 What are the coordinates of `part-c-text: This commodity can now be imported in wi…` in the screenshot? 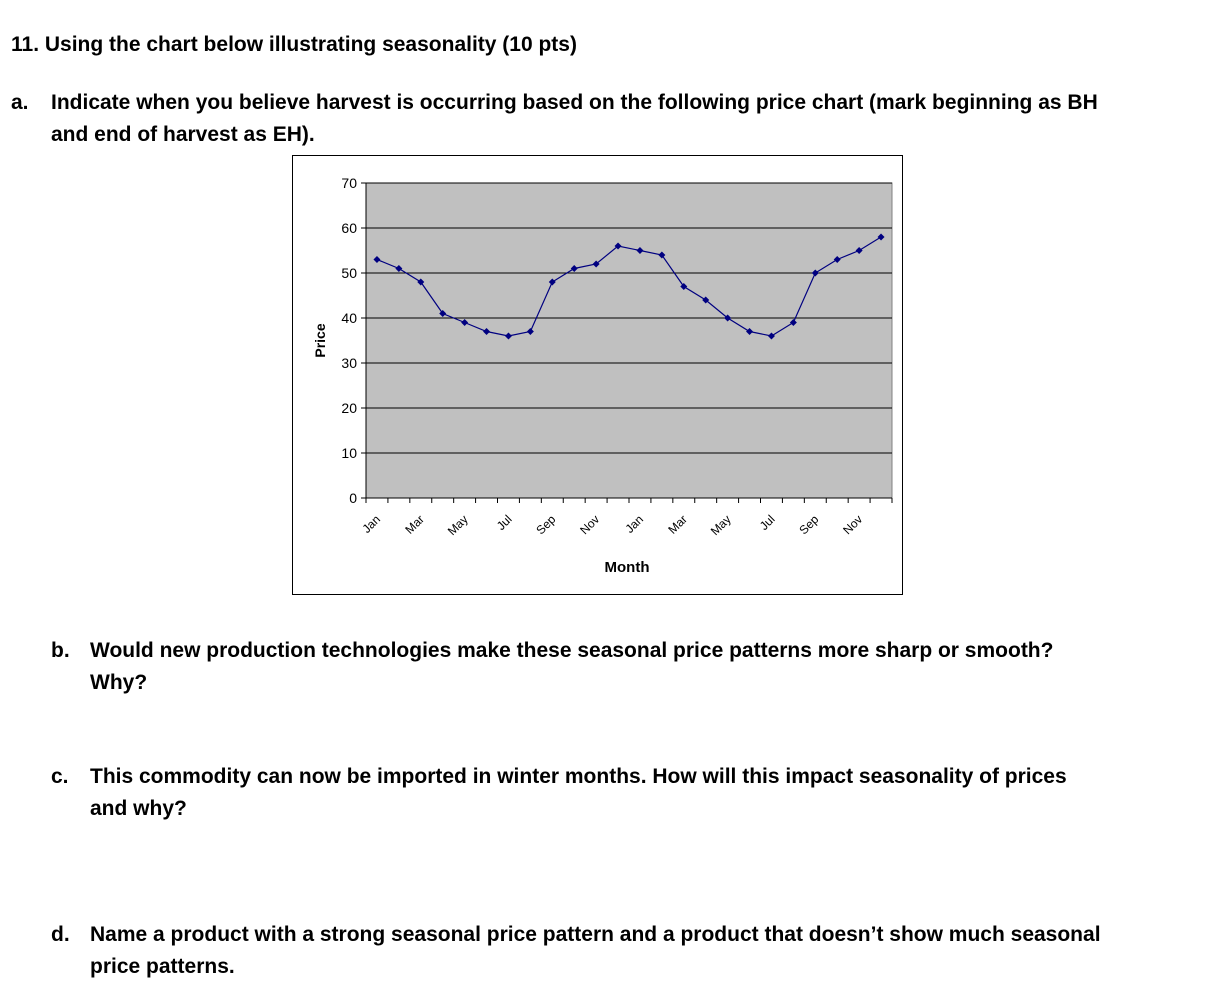 It's located at (578, 776).